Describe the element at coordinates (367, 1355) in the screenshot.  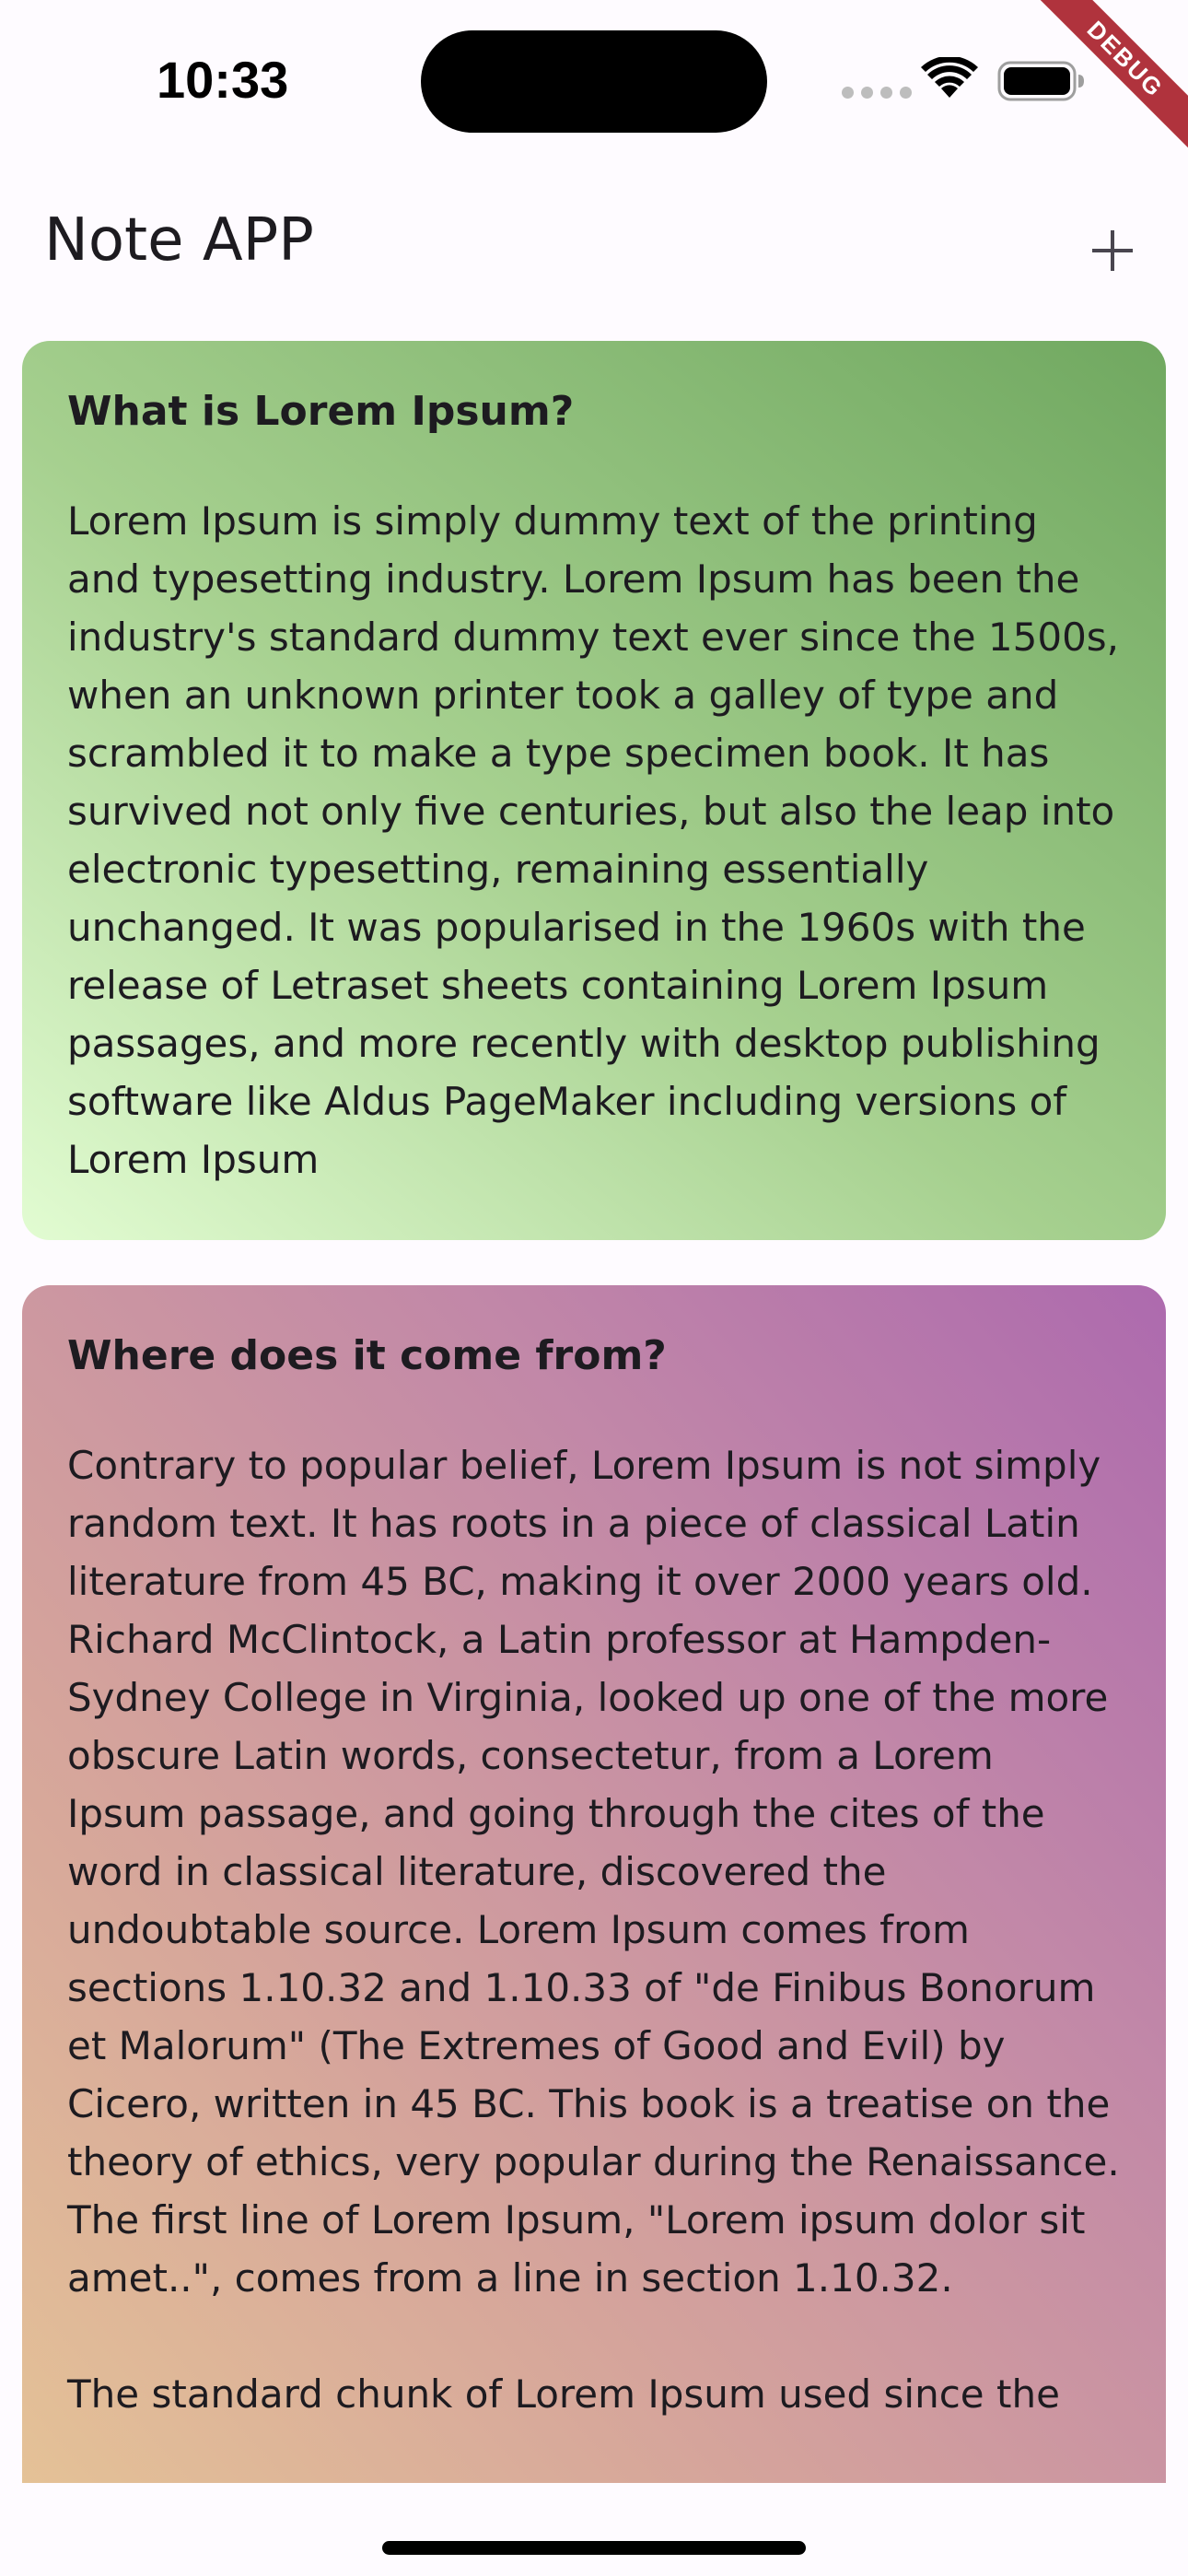
I see `note-title: Where does it come from?` at that location.